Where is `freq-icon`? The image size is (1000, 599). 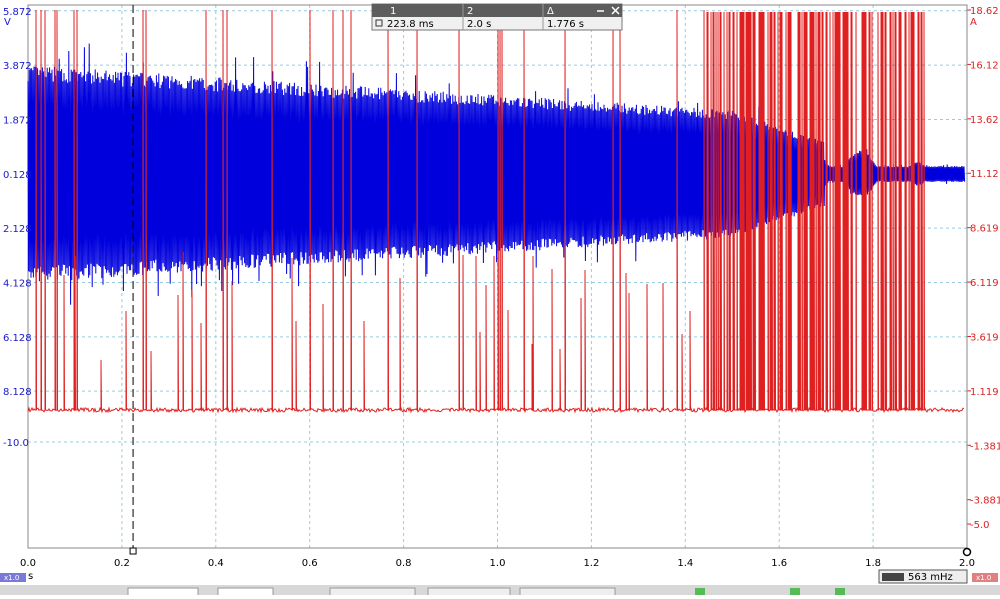 freq-icon is located at coordinates (893, 577).